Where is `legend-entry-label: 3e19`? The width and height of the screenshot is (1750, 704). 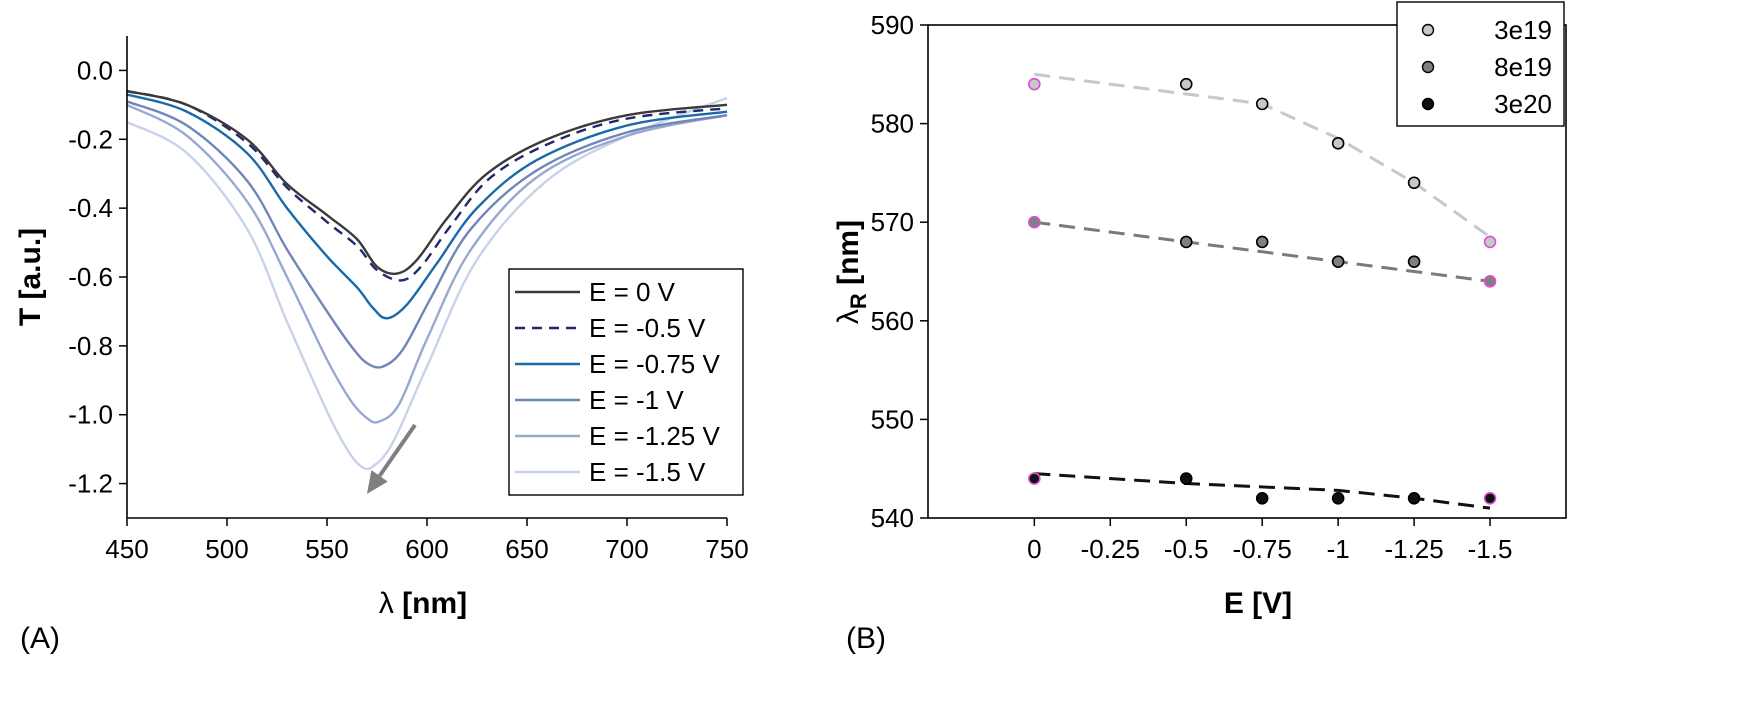
legend-entry-label: 3e19 is located at coordinates (1523, 30).